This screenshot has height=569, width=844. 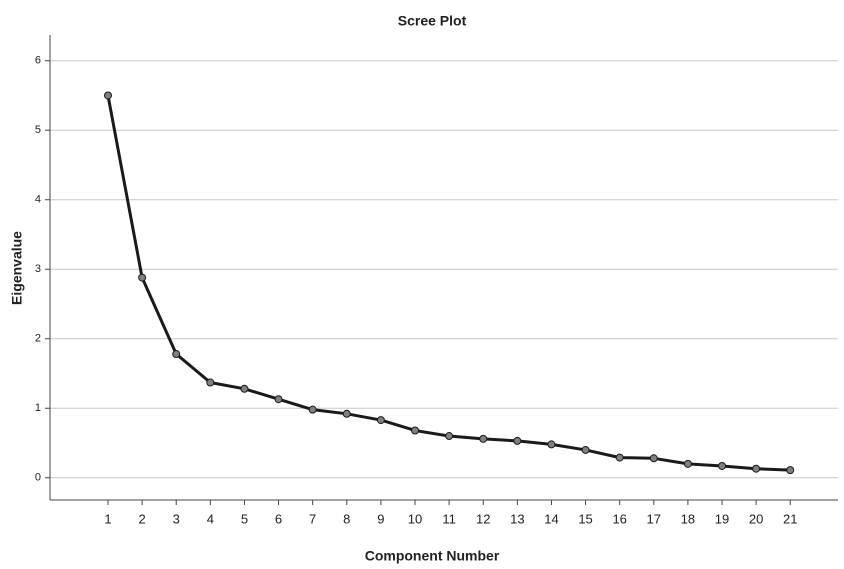 I want to click on x-tick-label: 13, so click(x=517, y=518).